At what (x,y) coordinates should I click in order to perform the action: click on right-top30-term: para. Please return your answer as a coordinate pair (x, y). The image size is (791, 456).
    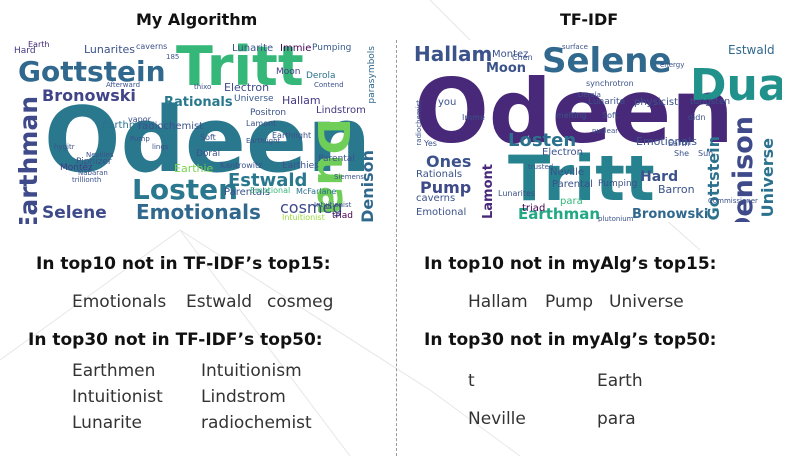
    Looking at the image, I should click on (616, 419).